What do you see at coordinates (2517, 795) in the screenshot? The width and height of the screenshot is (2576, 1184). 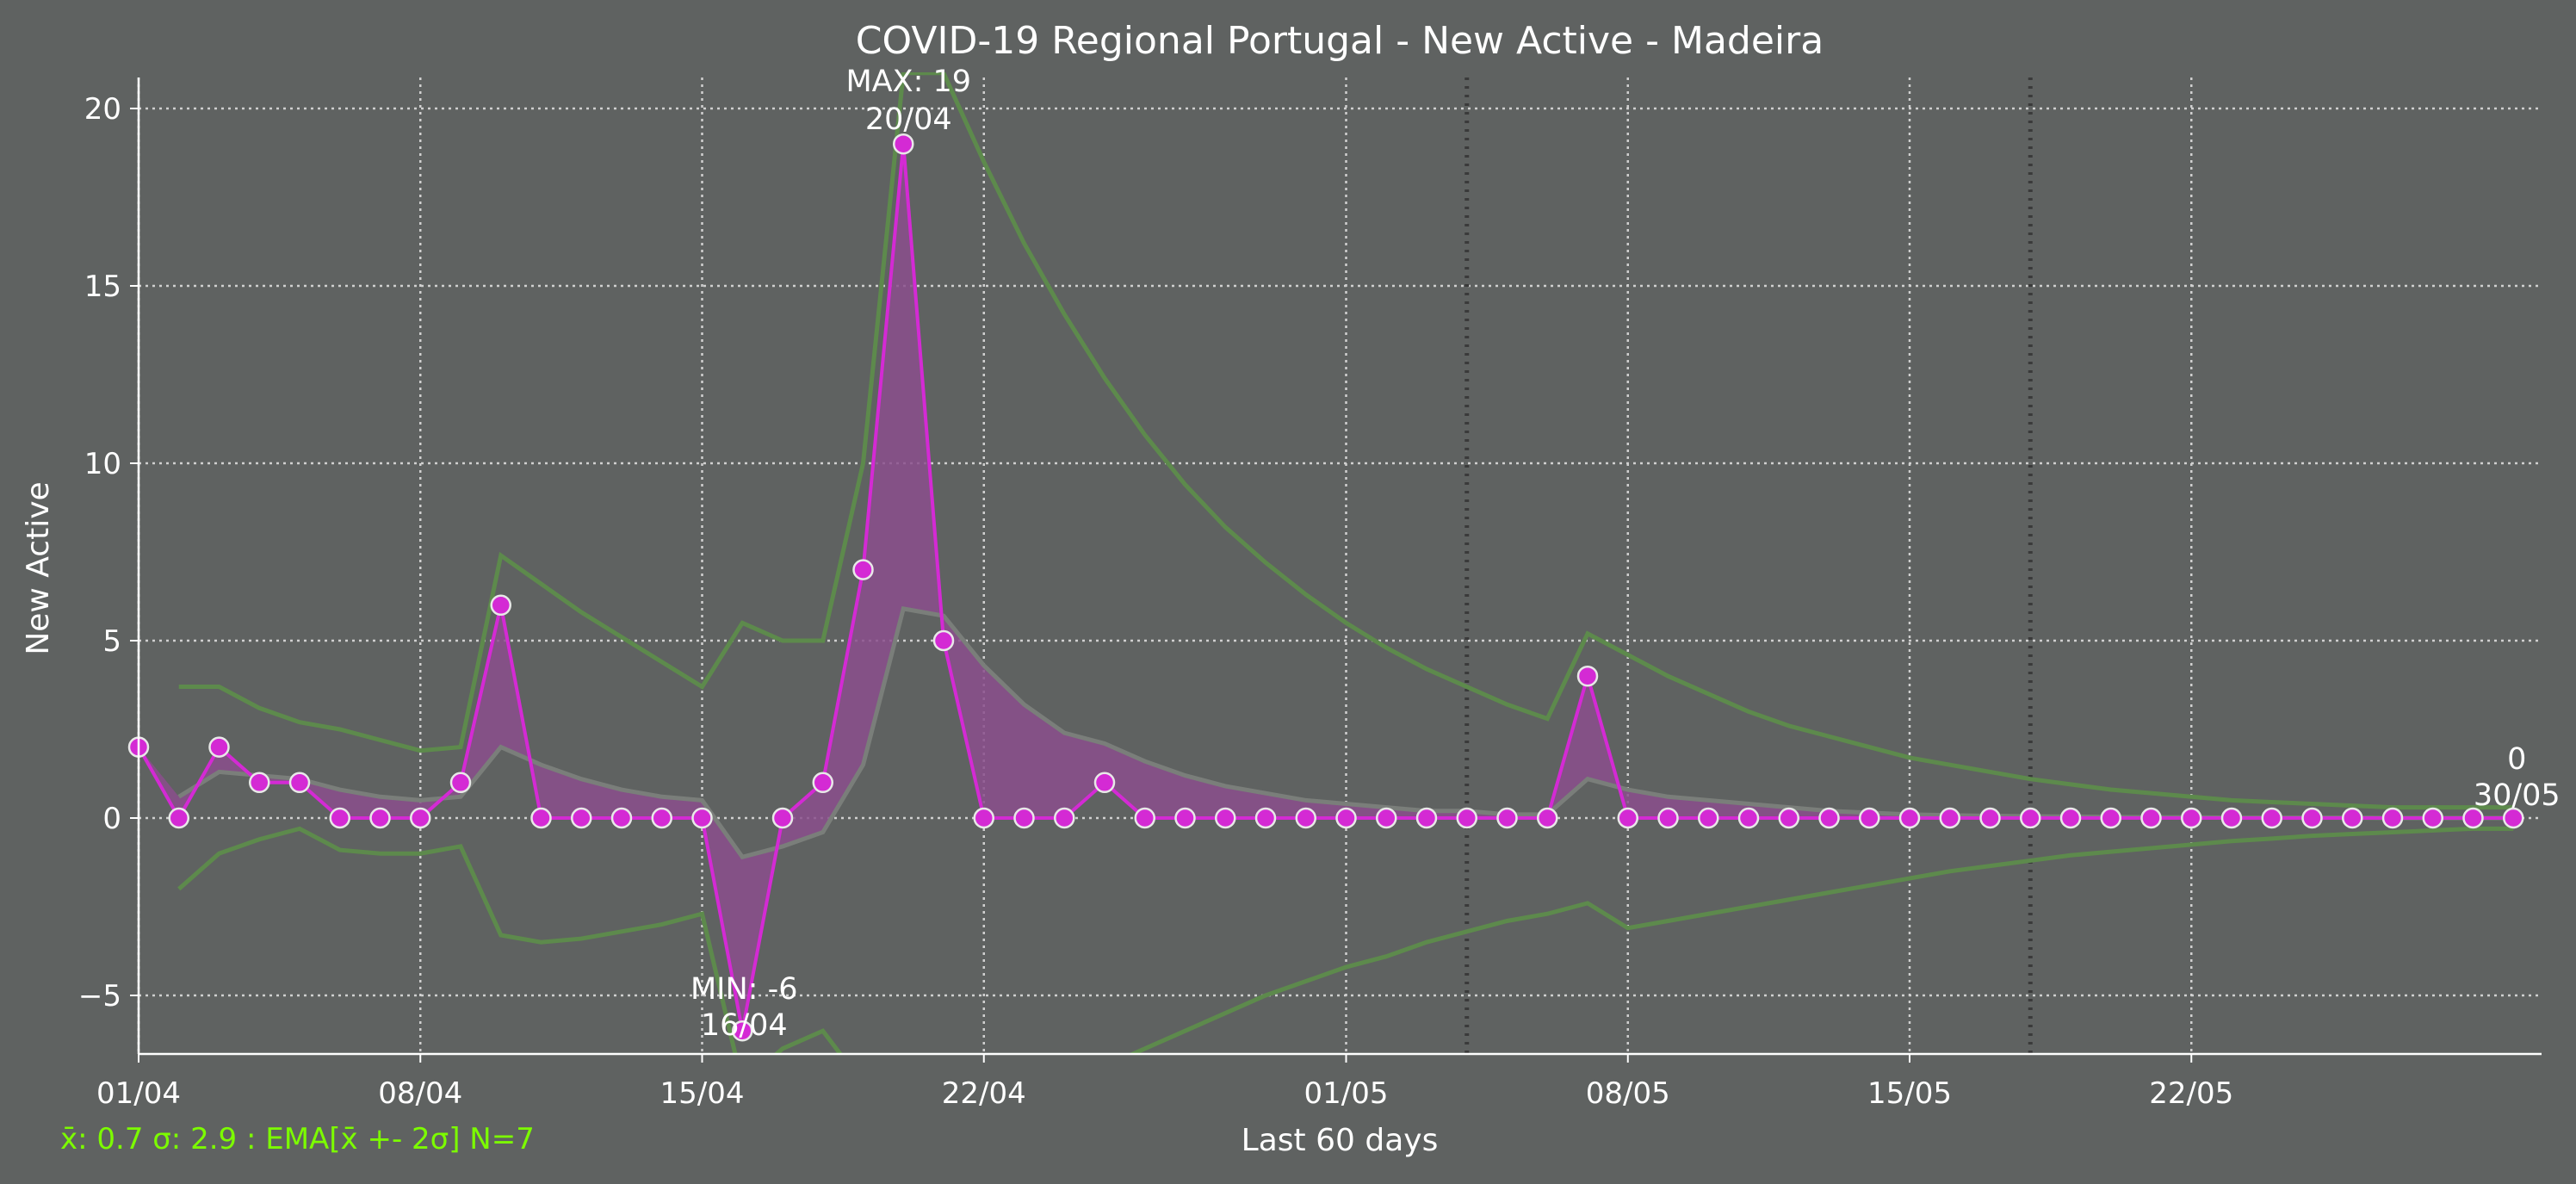 I see `last-annotation-line2: 30/05` at bounding box center [2517, 795].